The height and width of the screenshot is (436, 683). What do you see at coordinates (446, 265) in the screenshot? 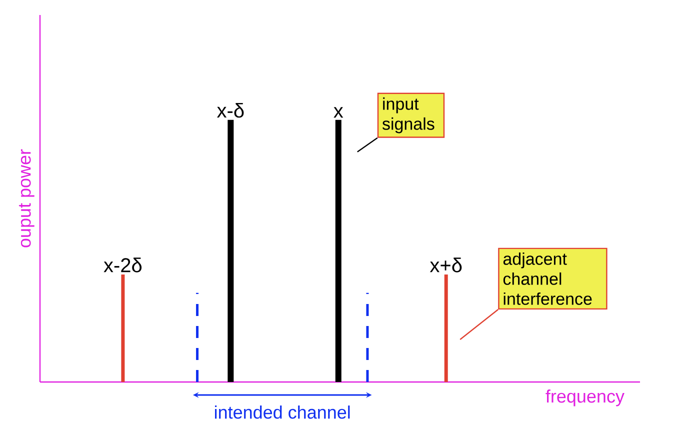
I see `x-tick-label: x+δ` at bounding box center [446, 265].